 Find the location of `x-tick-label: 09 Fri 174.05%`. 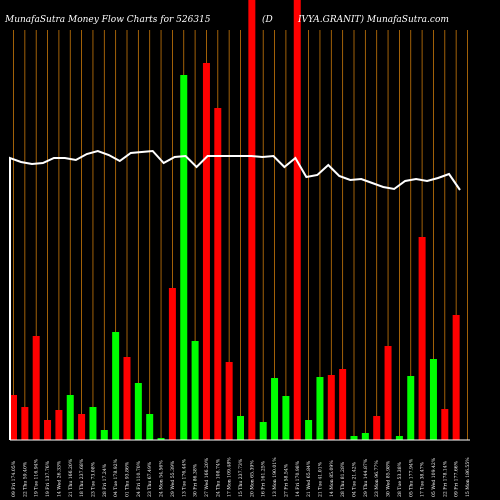

x-tick-label: 09 Fri 174.05% is located at coordinates (14, 478).